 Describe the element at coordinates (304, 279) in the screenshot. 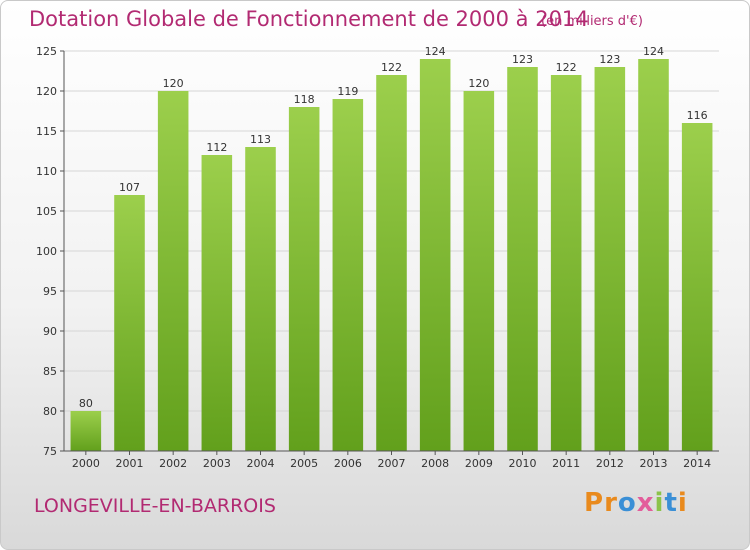

I see `bar-2005` at that location.